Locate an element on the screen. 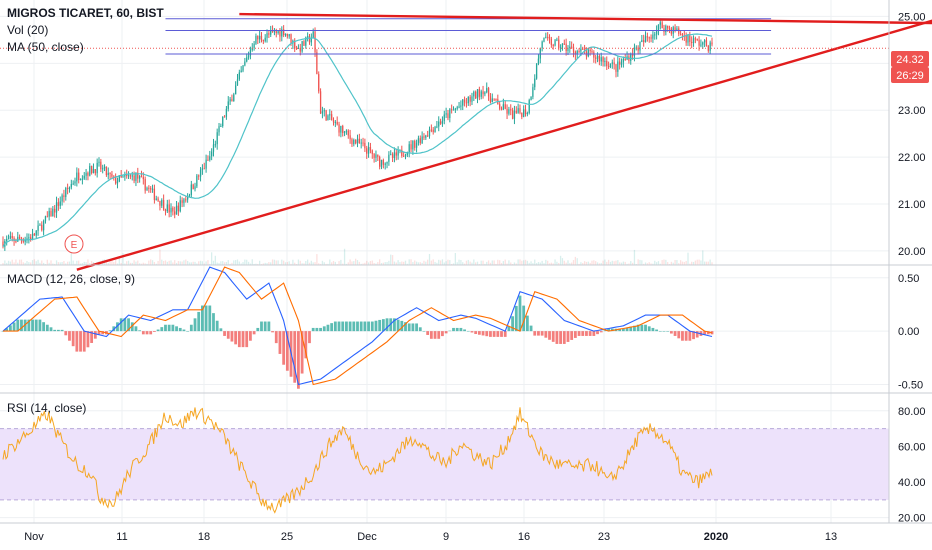 The image size is (932, 550). earnings-circle is located at coordinates (74, 244).